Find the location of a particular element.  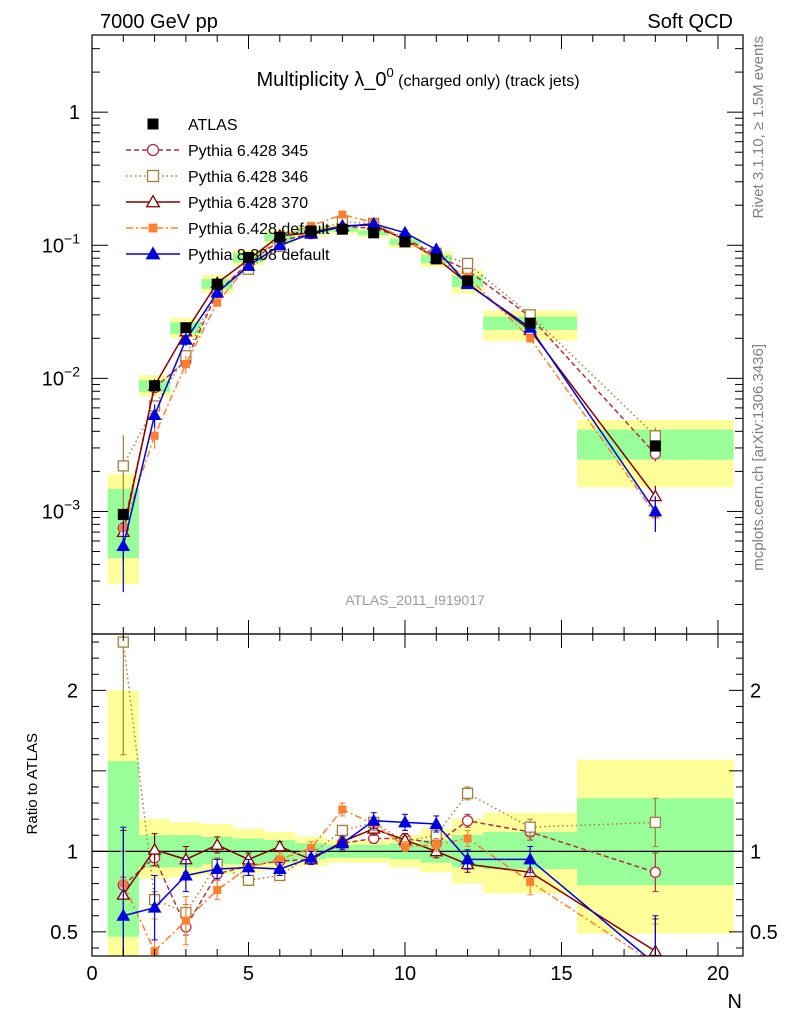

side-text-top: Rivet 3.1.10, ≥ 1.5M events is located at coordinates (758, 127).